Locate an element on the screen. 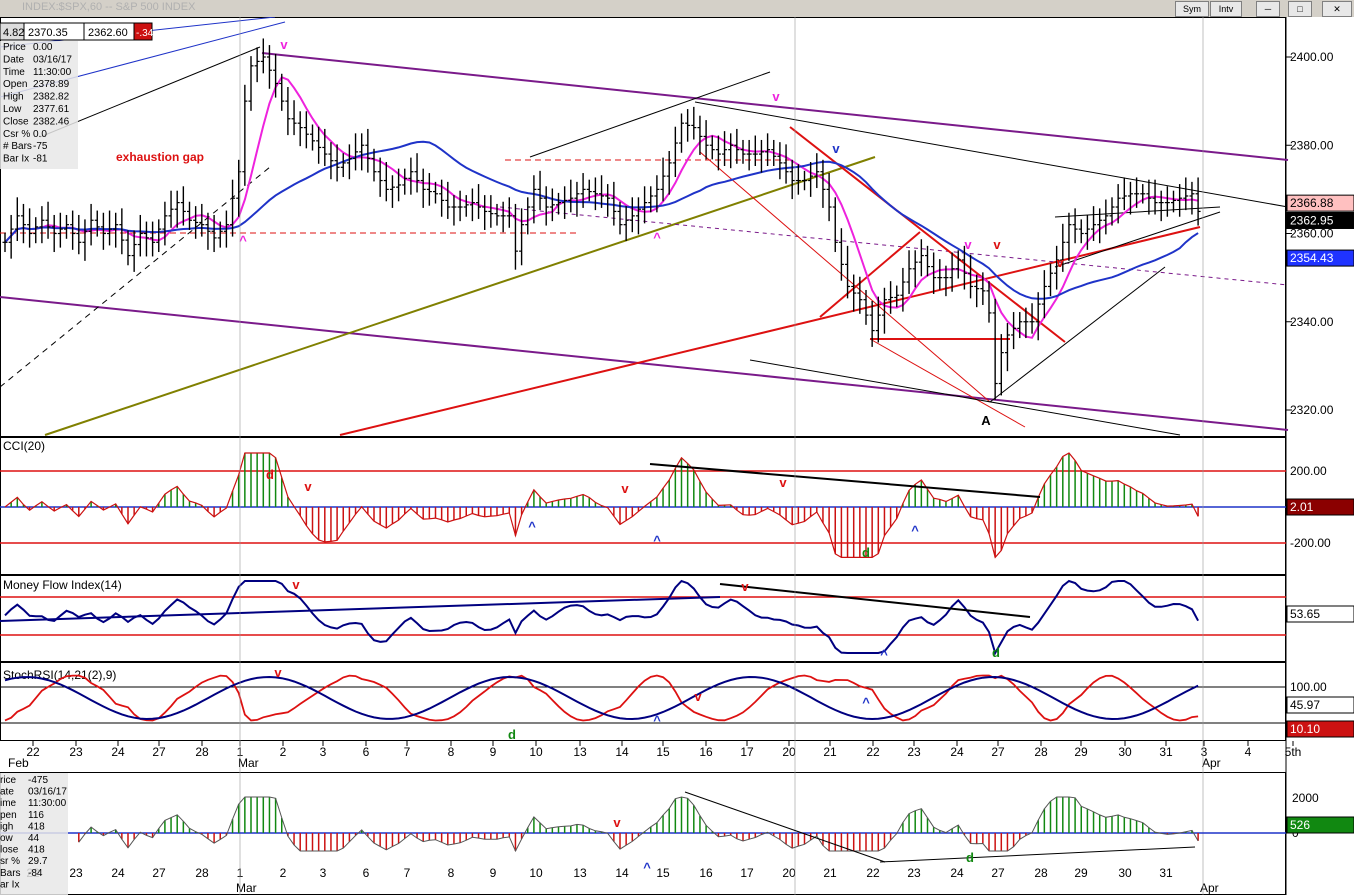  bottom-date-tick-label: 16 is located at coordinates (706, 873).